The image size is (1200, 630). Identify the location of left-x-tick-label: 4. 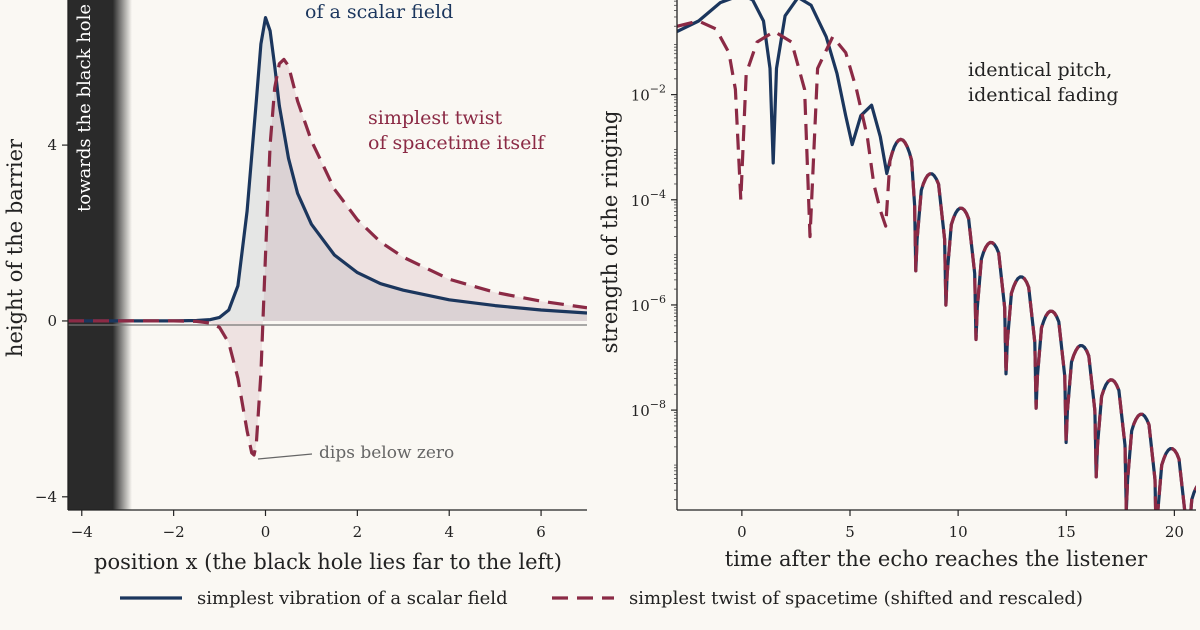
(449, 532).